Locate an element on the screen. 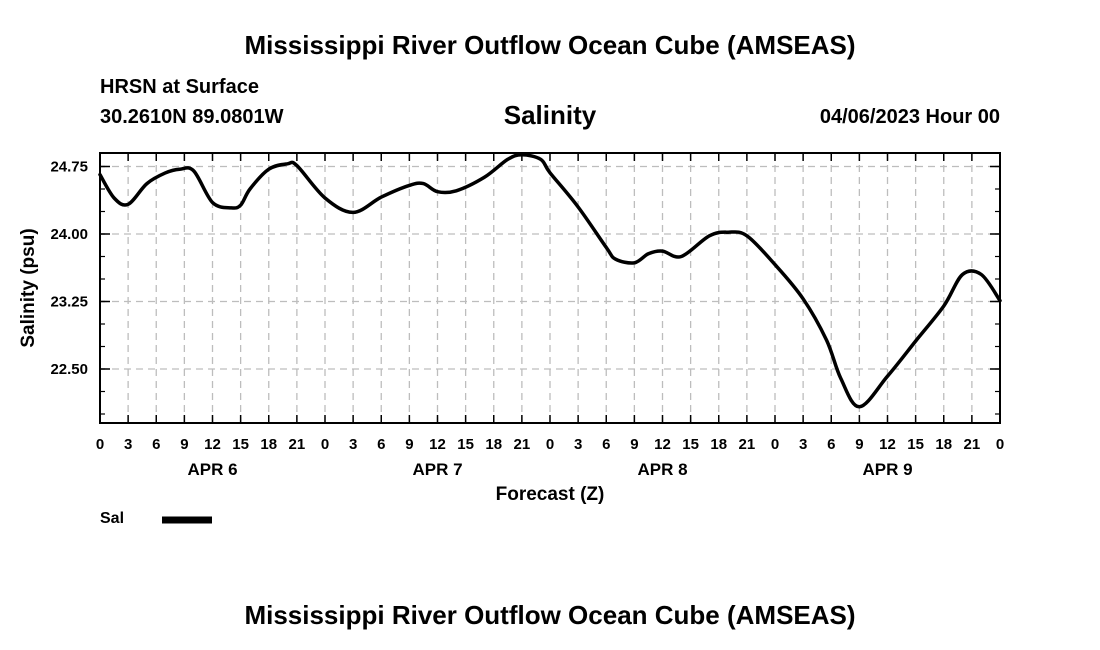 Image resolution: width=1100 pixels, height=650 pixels. y-axis-label: Salinity (psu) is located at coordinates (28, 287).